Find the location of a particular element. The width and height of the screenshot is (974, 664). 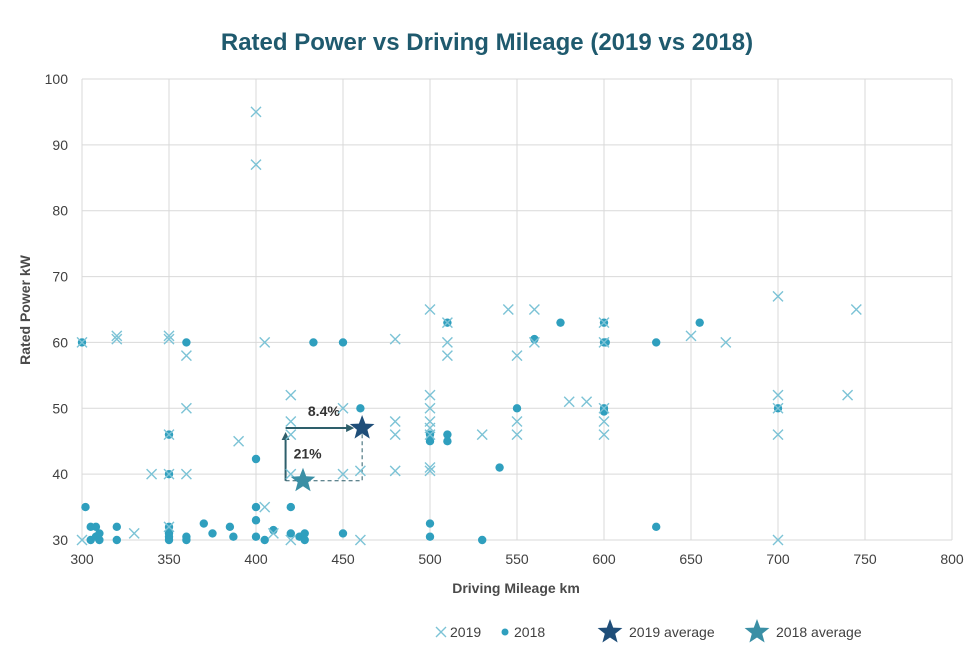

legend-label-avg-2019: 2019 average is located at coordinates (672, 632).